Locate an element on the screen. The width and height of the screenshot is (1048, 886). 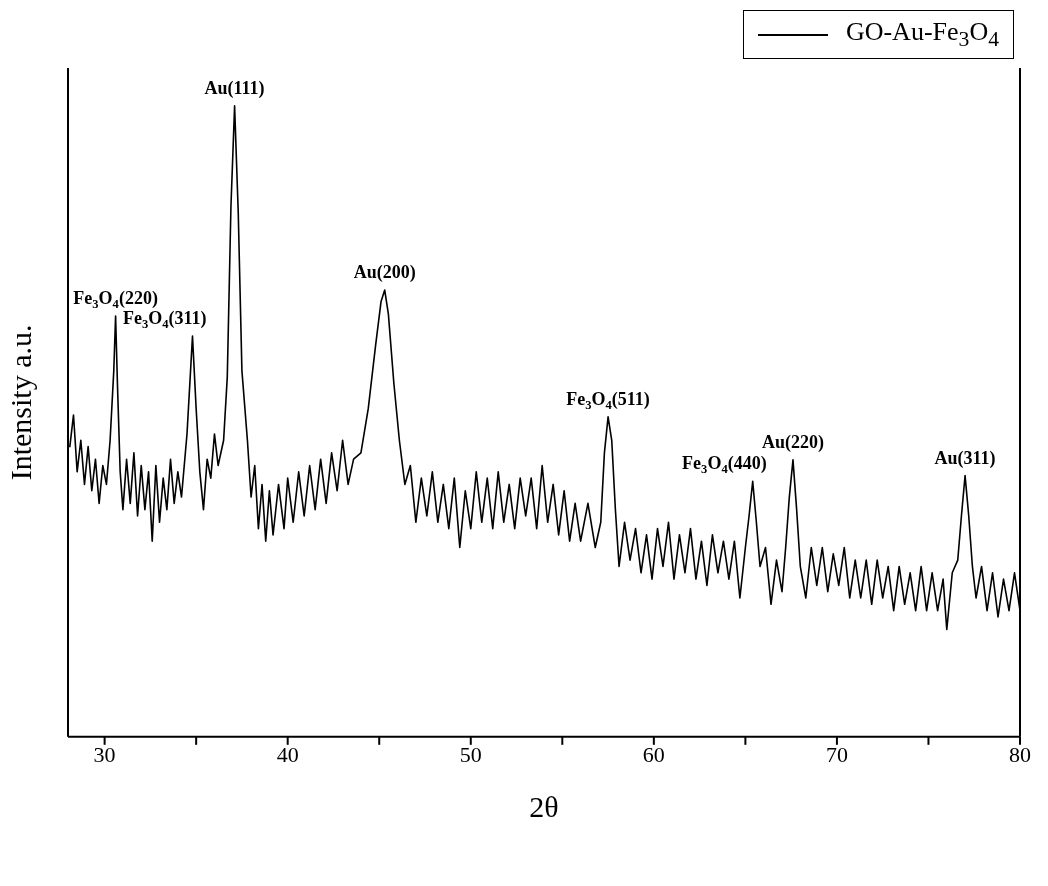
annotation: Au(311) is located at coordinates (965, 458).